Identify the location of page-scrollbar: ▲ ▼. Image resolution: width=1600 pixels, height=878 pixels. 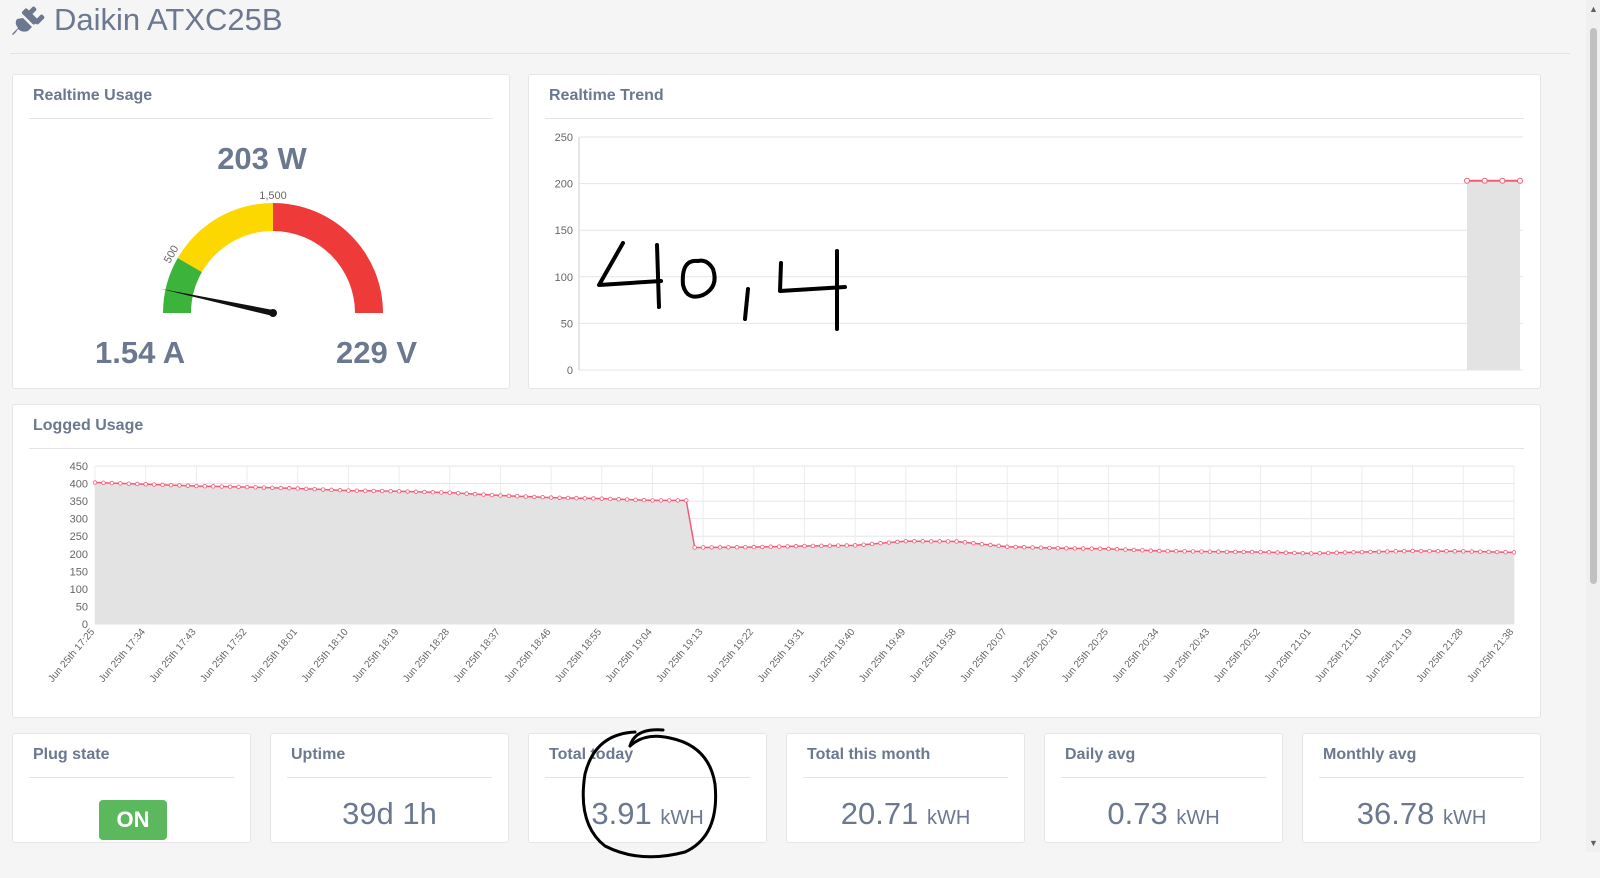
(1593, 426).